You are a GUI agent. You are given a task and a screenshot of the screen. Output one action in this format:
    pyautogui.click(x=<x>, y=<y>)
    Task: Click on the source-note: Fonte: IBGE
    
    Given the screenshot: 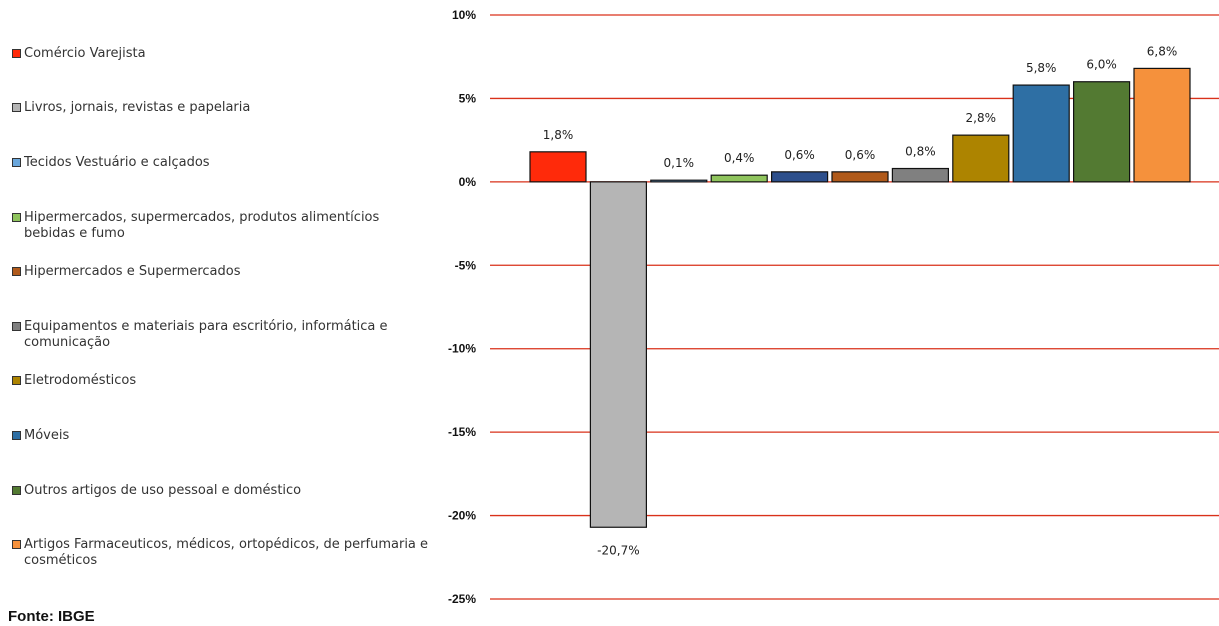 What is the action you would take?
    pyautogui.click(x=51, y=616)
    